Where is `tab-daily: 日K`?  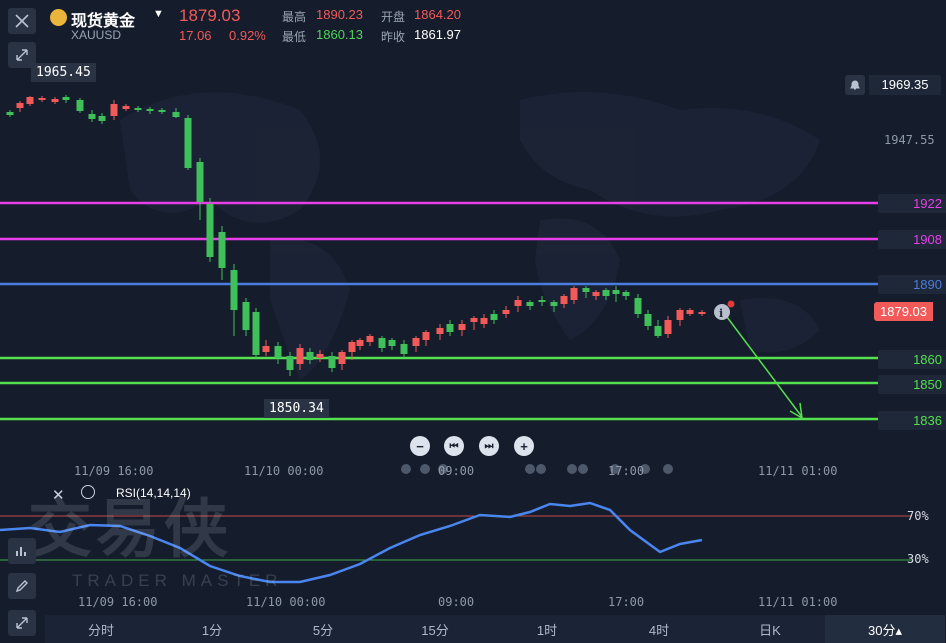
tab-daily: 日K is located at coordinates (770, 630).